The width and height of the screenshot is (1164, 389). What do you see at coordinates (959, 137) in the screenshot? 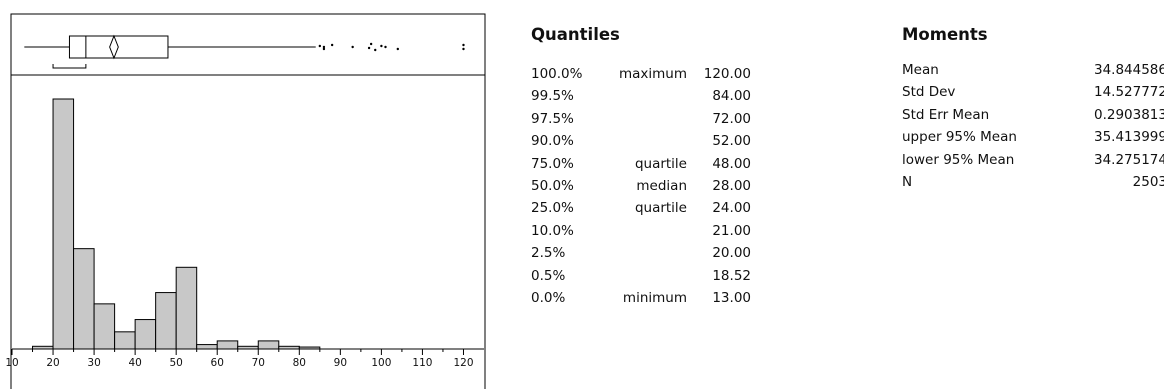
I see `moment-label: upper 95% Mean` at bounding box center [959, 137].